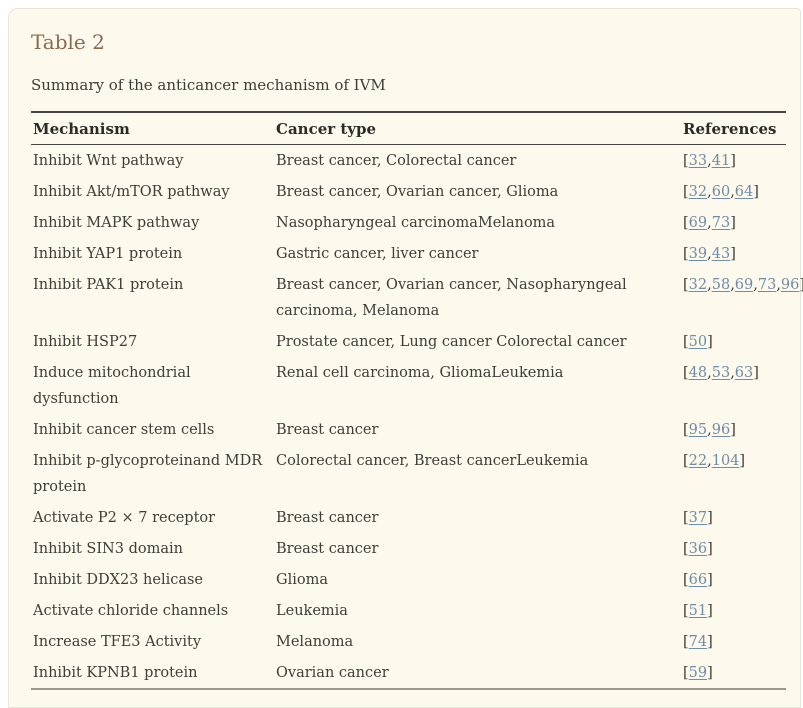 This screenshot has width=803, height=708. I want to click on mechanism-cell: Inhibit SIN3 domain, so click(108, 549).